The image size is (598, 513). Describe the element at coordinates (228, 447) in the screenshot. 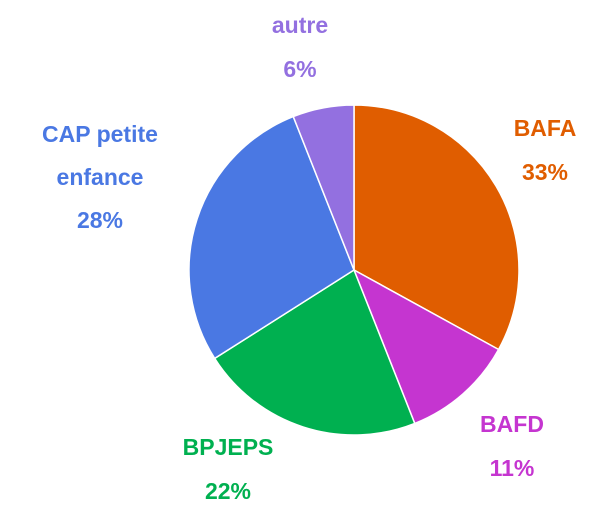

I see `category-name: BPJEPS` at that location.